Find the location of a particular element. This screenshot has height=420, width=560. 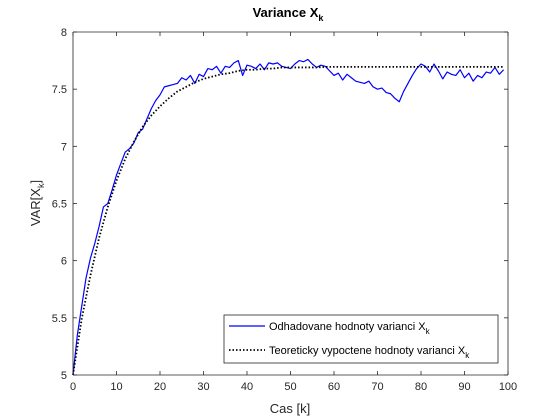

y-tick-label: 6 is located at coordinates (64, 262).